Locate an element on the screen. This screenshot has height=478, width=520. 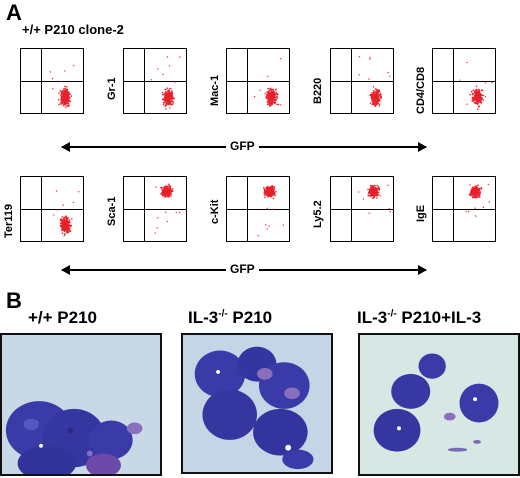
axis-label-ly52: Ly5.2 is located at coordinates (318, 214).